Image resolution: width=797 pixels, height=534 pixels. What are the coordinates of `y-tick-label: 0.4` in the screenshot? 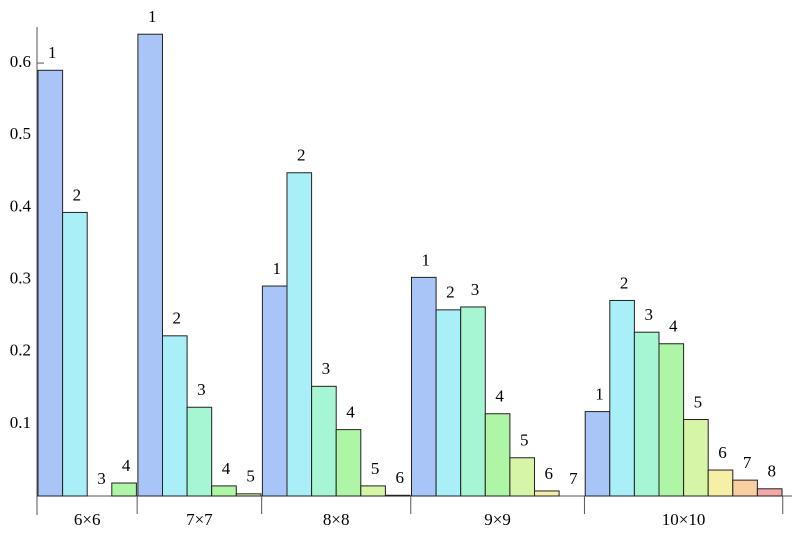 It's located at (21, 205).